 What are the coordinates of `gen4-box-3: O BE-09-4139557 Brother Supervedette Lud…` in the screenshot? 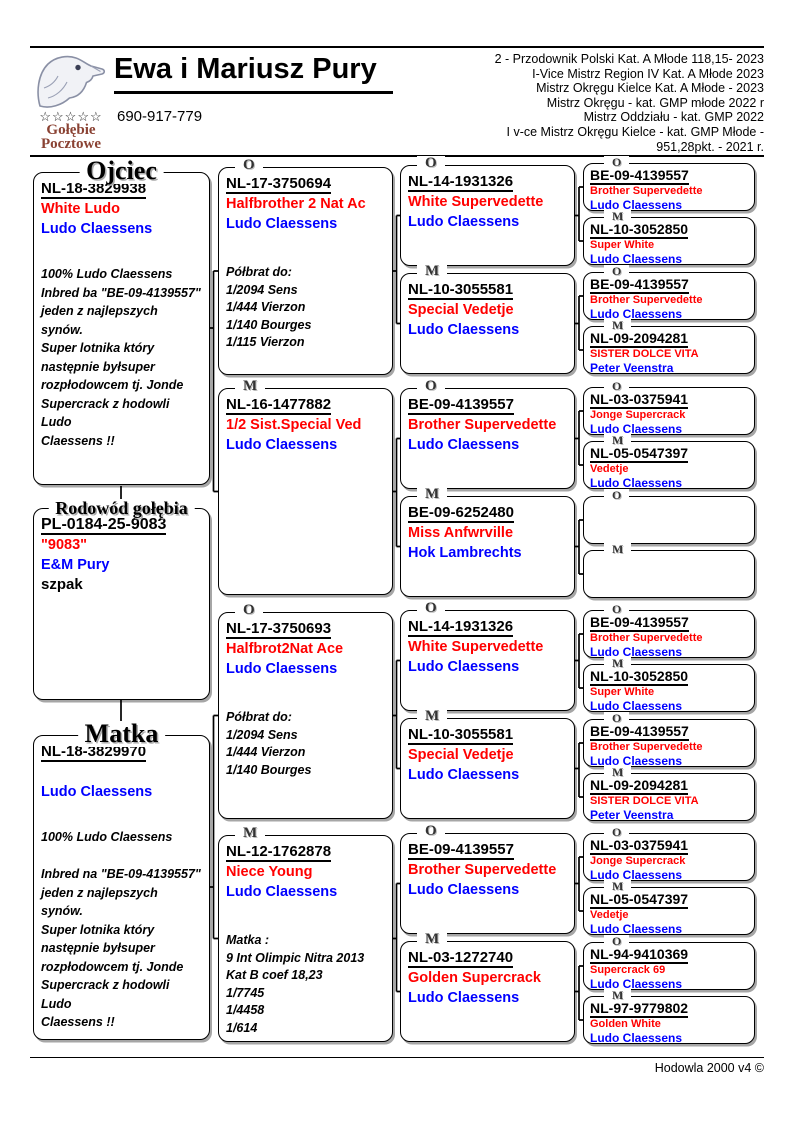 It's located at (669, 293).